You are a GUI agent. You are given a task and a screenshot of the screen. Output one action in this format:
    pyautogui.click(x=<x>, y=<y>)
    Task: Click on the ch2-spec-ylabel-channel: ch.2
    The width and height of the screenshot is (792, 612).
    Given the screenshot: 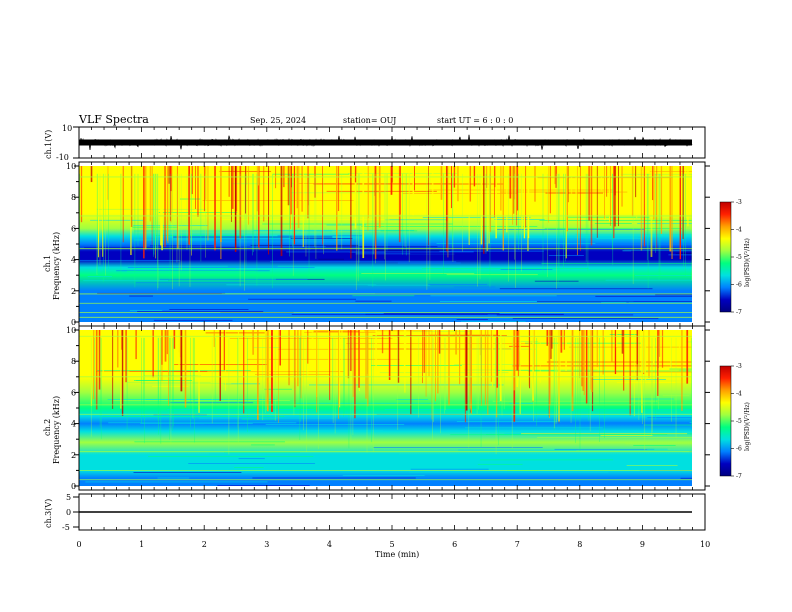 What is the action you would take?
    pyautogui.click(x=47, y=427)
    